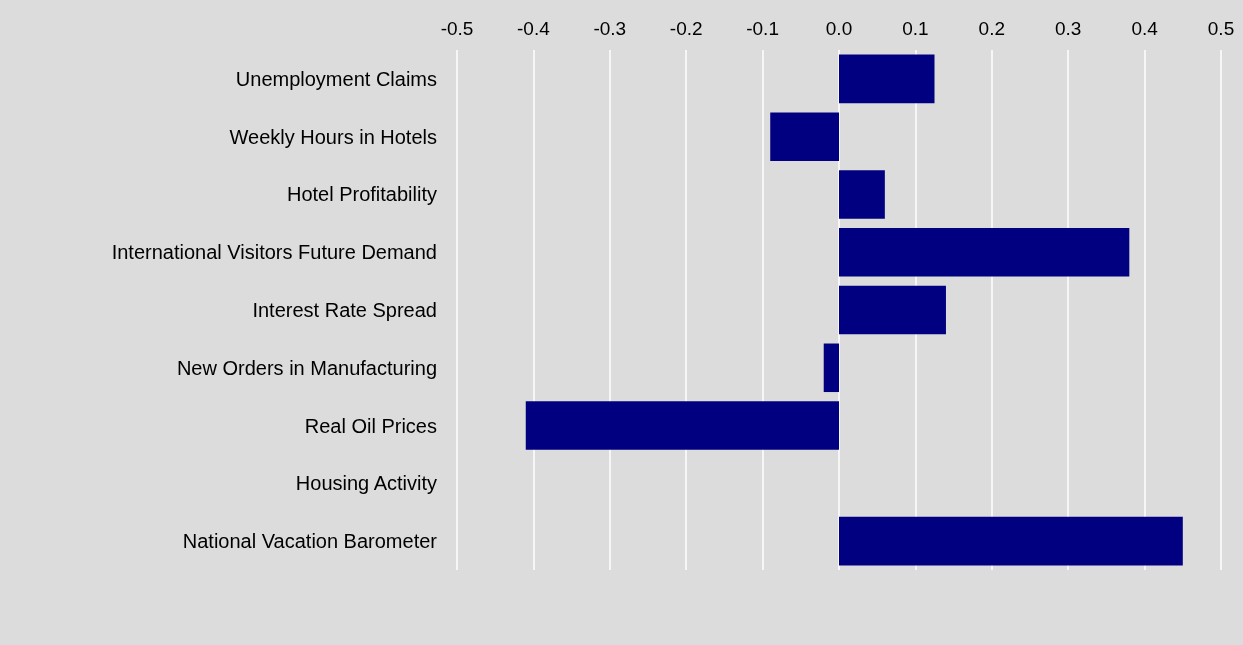 This screenshot has height=645, width=1243. Describe the element at coordinates (361, 194) in the screenshot. I see `y-tick-label: Hotel Profitability` at that location.